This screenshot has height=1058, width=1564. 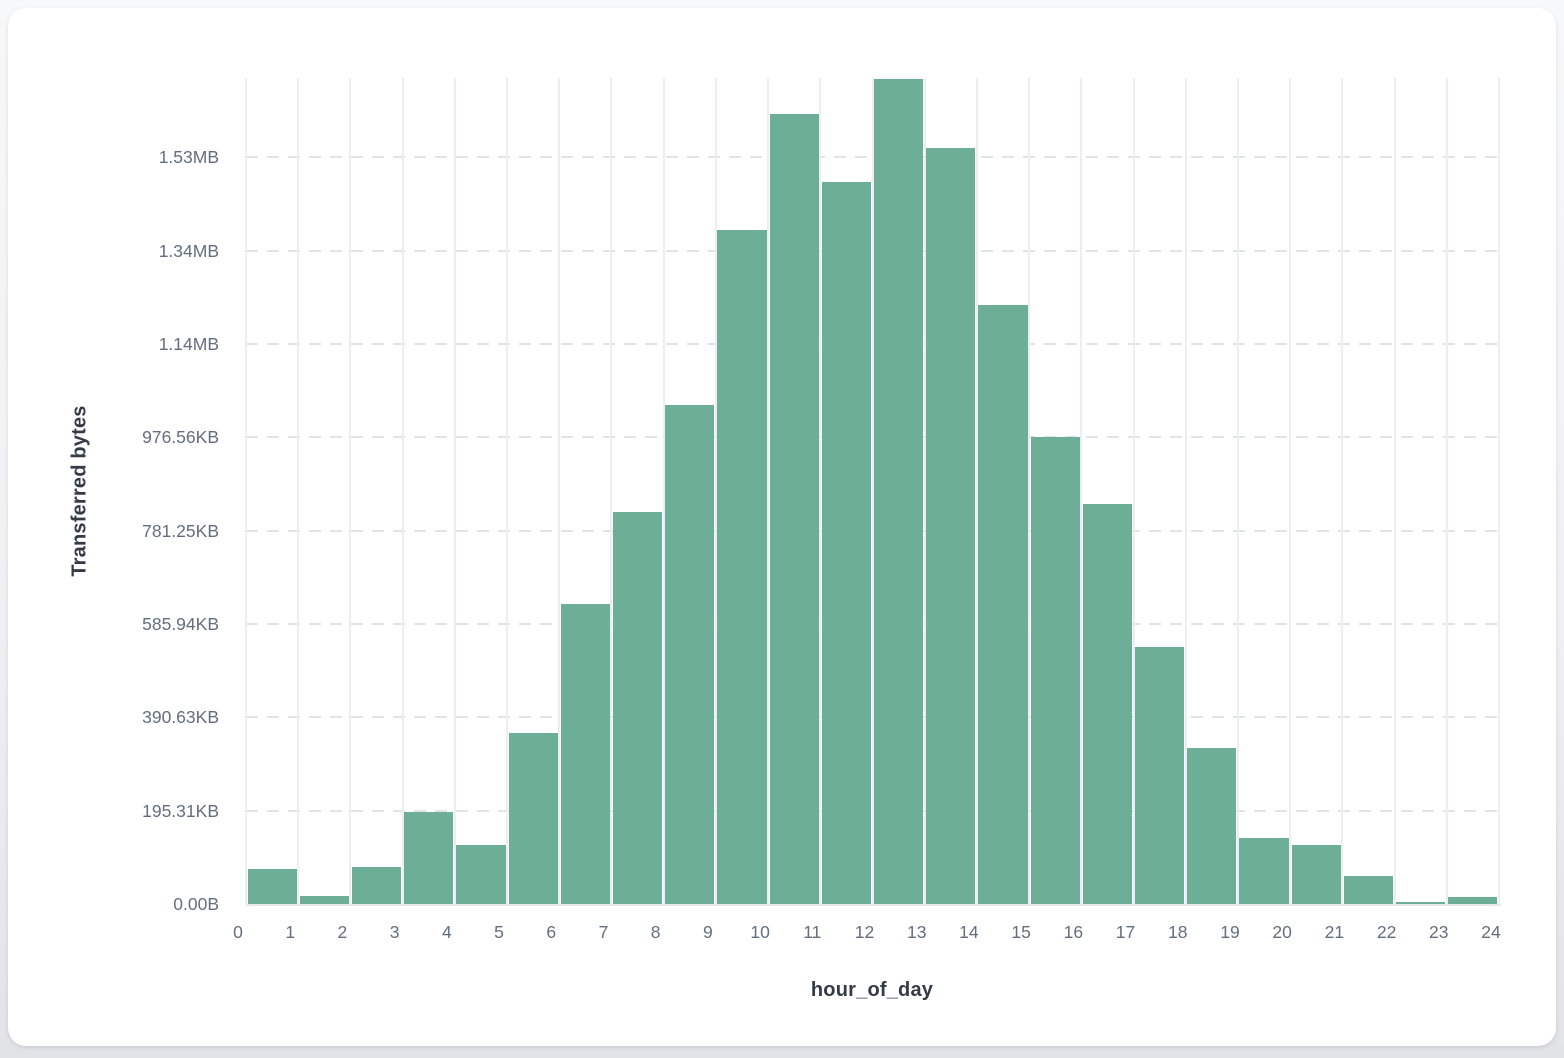 I want to click on x-tick-label: 2, so click(x=342, y=932).